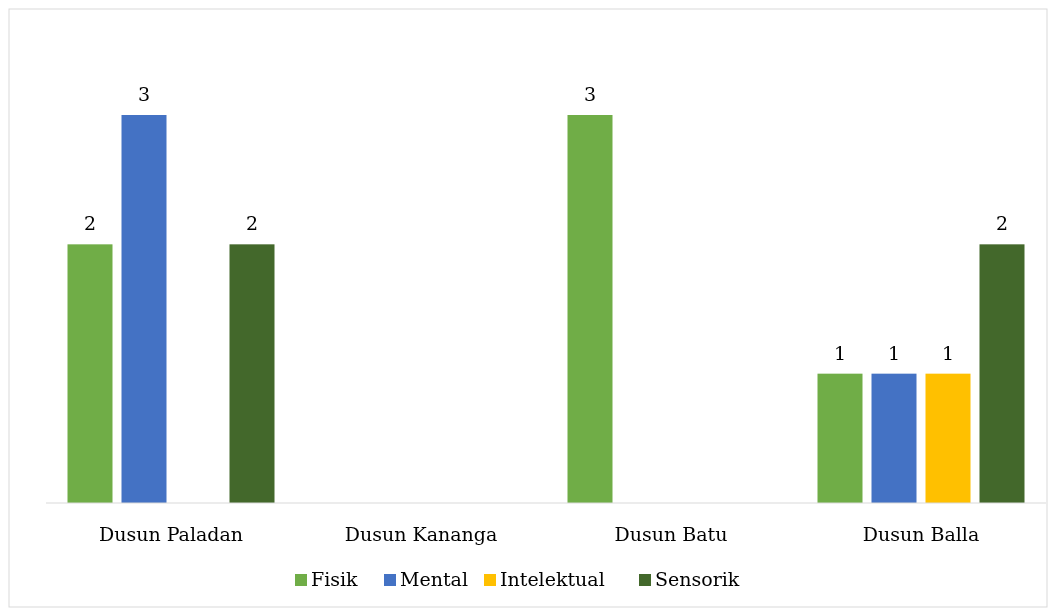 The width and height of the screenshot is (1056, 610). Describe the element at coordinates (434, 579) in the screenshot. I see `legend-label: Mental` at that location.